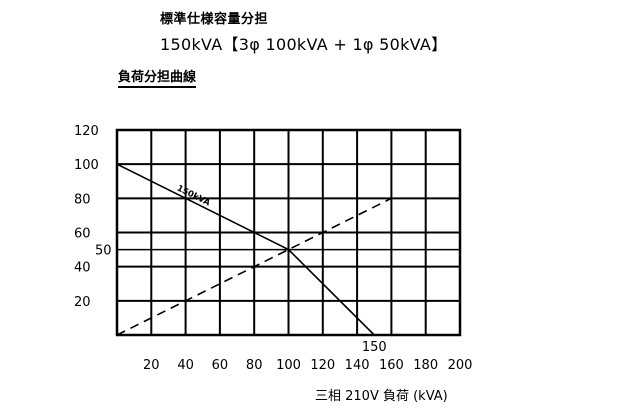 Image resolution: width=629 pixels, height=414 pixels. Describe the element at coordinates (103, 251) in the screenshot. I see `y-tick-label-extra: 50` at that location.